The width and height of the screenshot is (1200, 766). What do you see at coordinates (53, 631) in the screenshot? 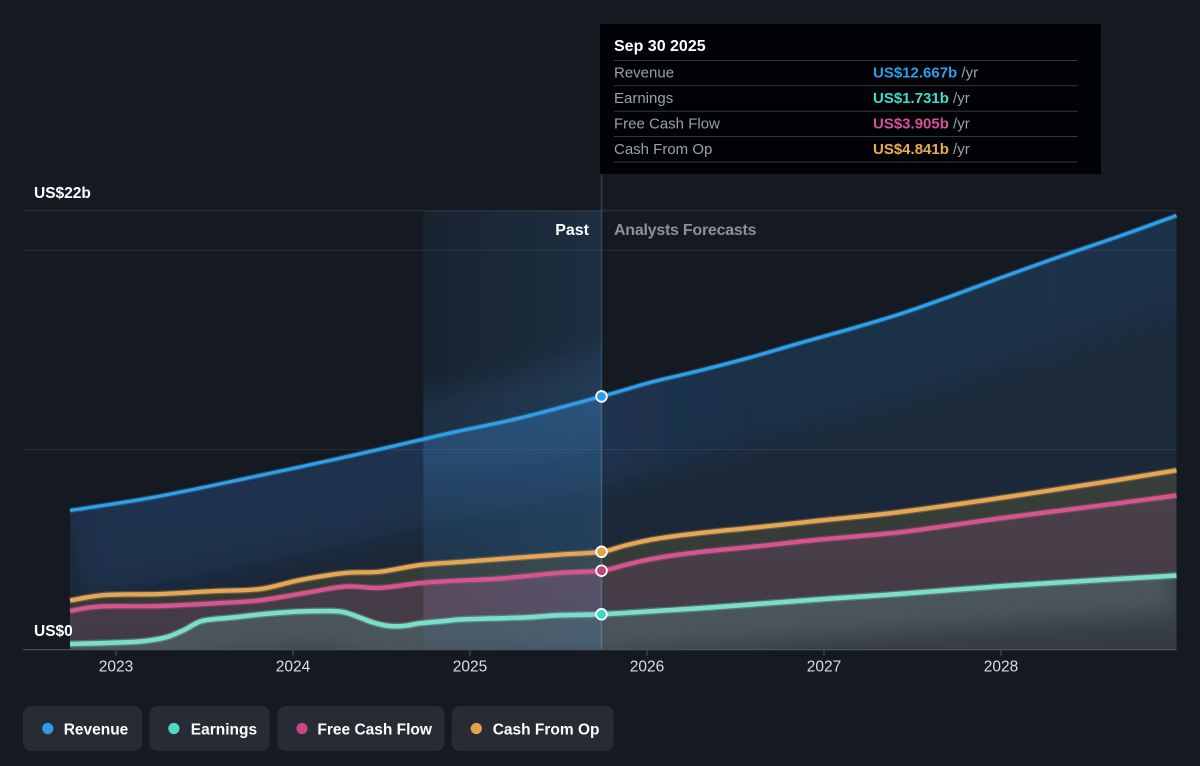
I see `svg-text: US$0` at bounding box center [53, 631].